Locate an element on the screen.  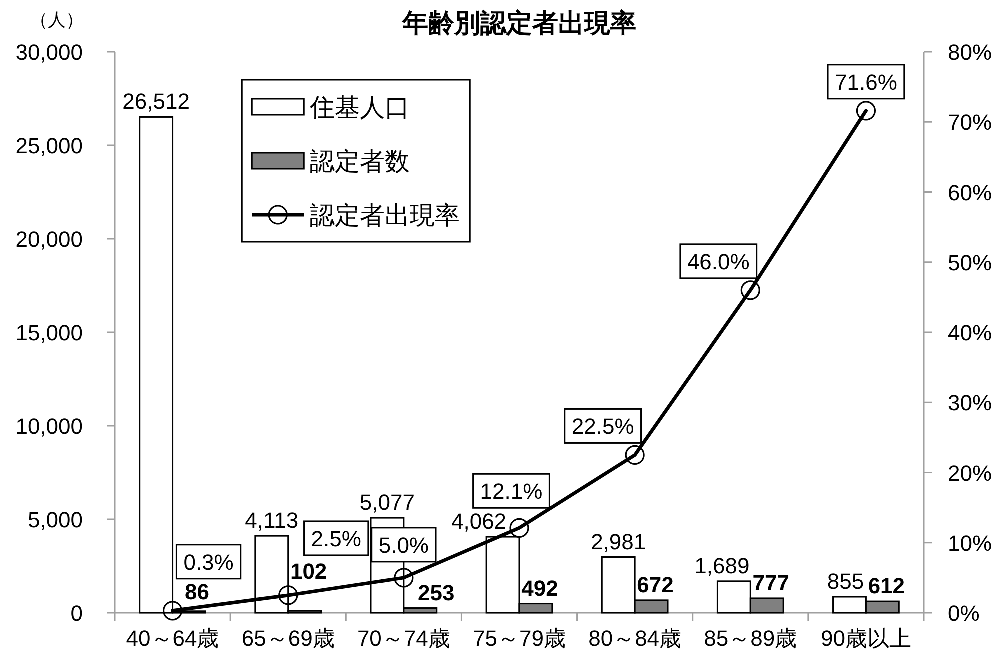
y2-tick-label: 50% is located at coordinates (970, 263).